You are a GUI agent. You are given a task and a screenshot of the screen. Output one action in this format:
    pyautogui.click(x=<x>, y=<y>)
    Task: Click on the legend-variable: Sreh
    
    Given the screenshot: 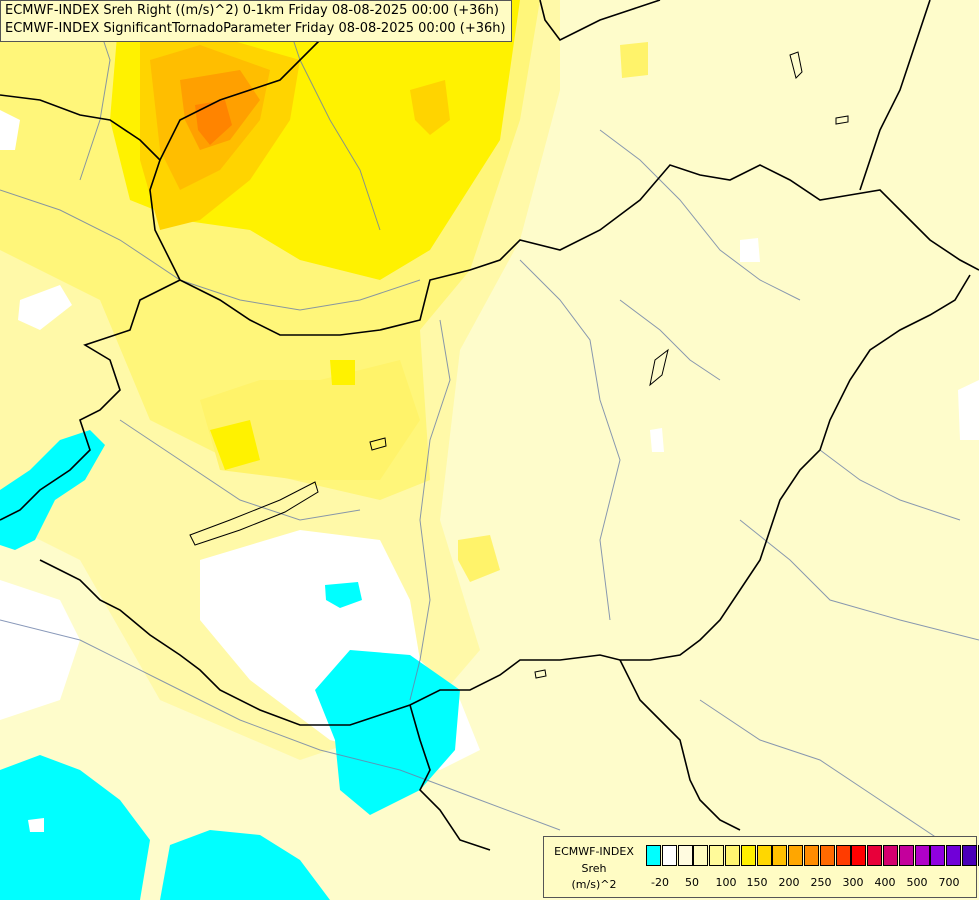 What is the action you would take?
    pyautogui.click(x=594, y=868)
    